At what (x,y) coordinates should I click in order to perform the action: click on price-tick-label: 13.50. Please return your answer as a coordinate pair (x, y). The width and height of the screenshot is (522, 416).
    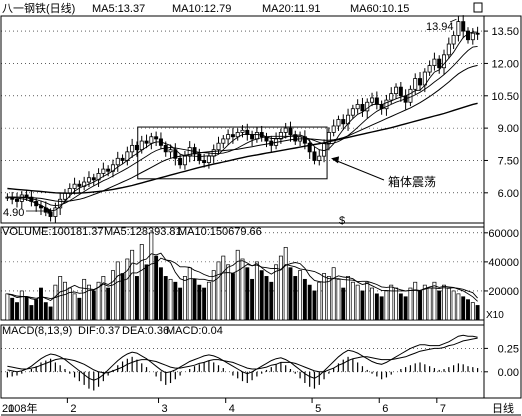
    Looking at the image, I should click on (505, 32).